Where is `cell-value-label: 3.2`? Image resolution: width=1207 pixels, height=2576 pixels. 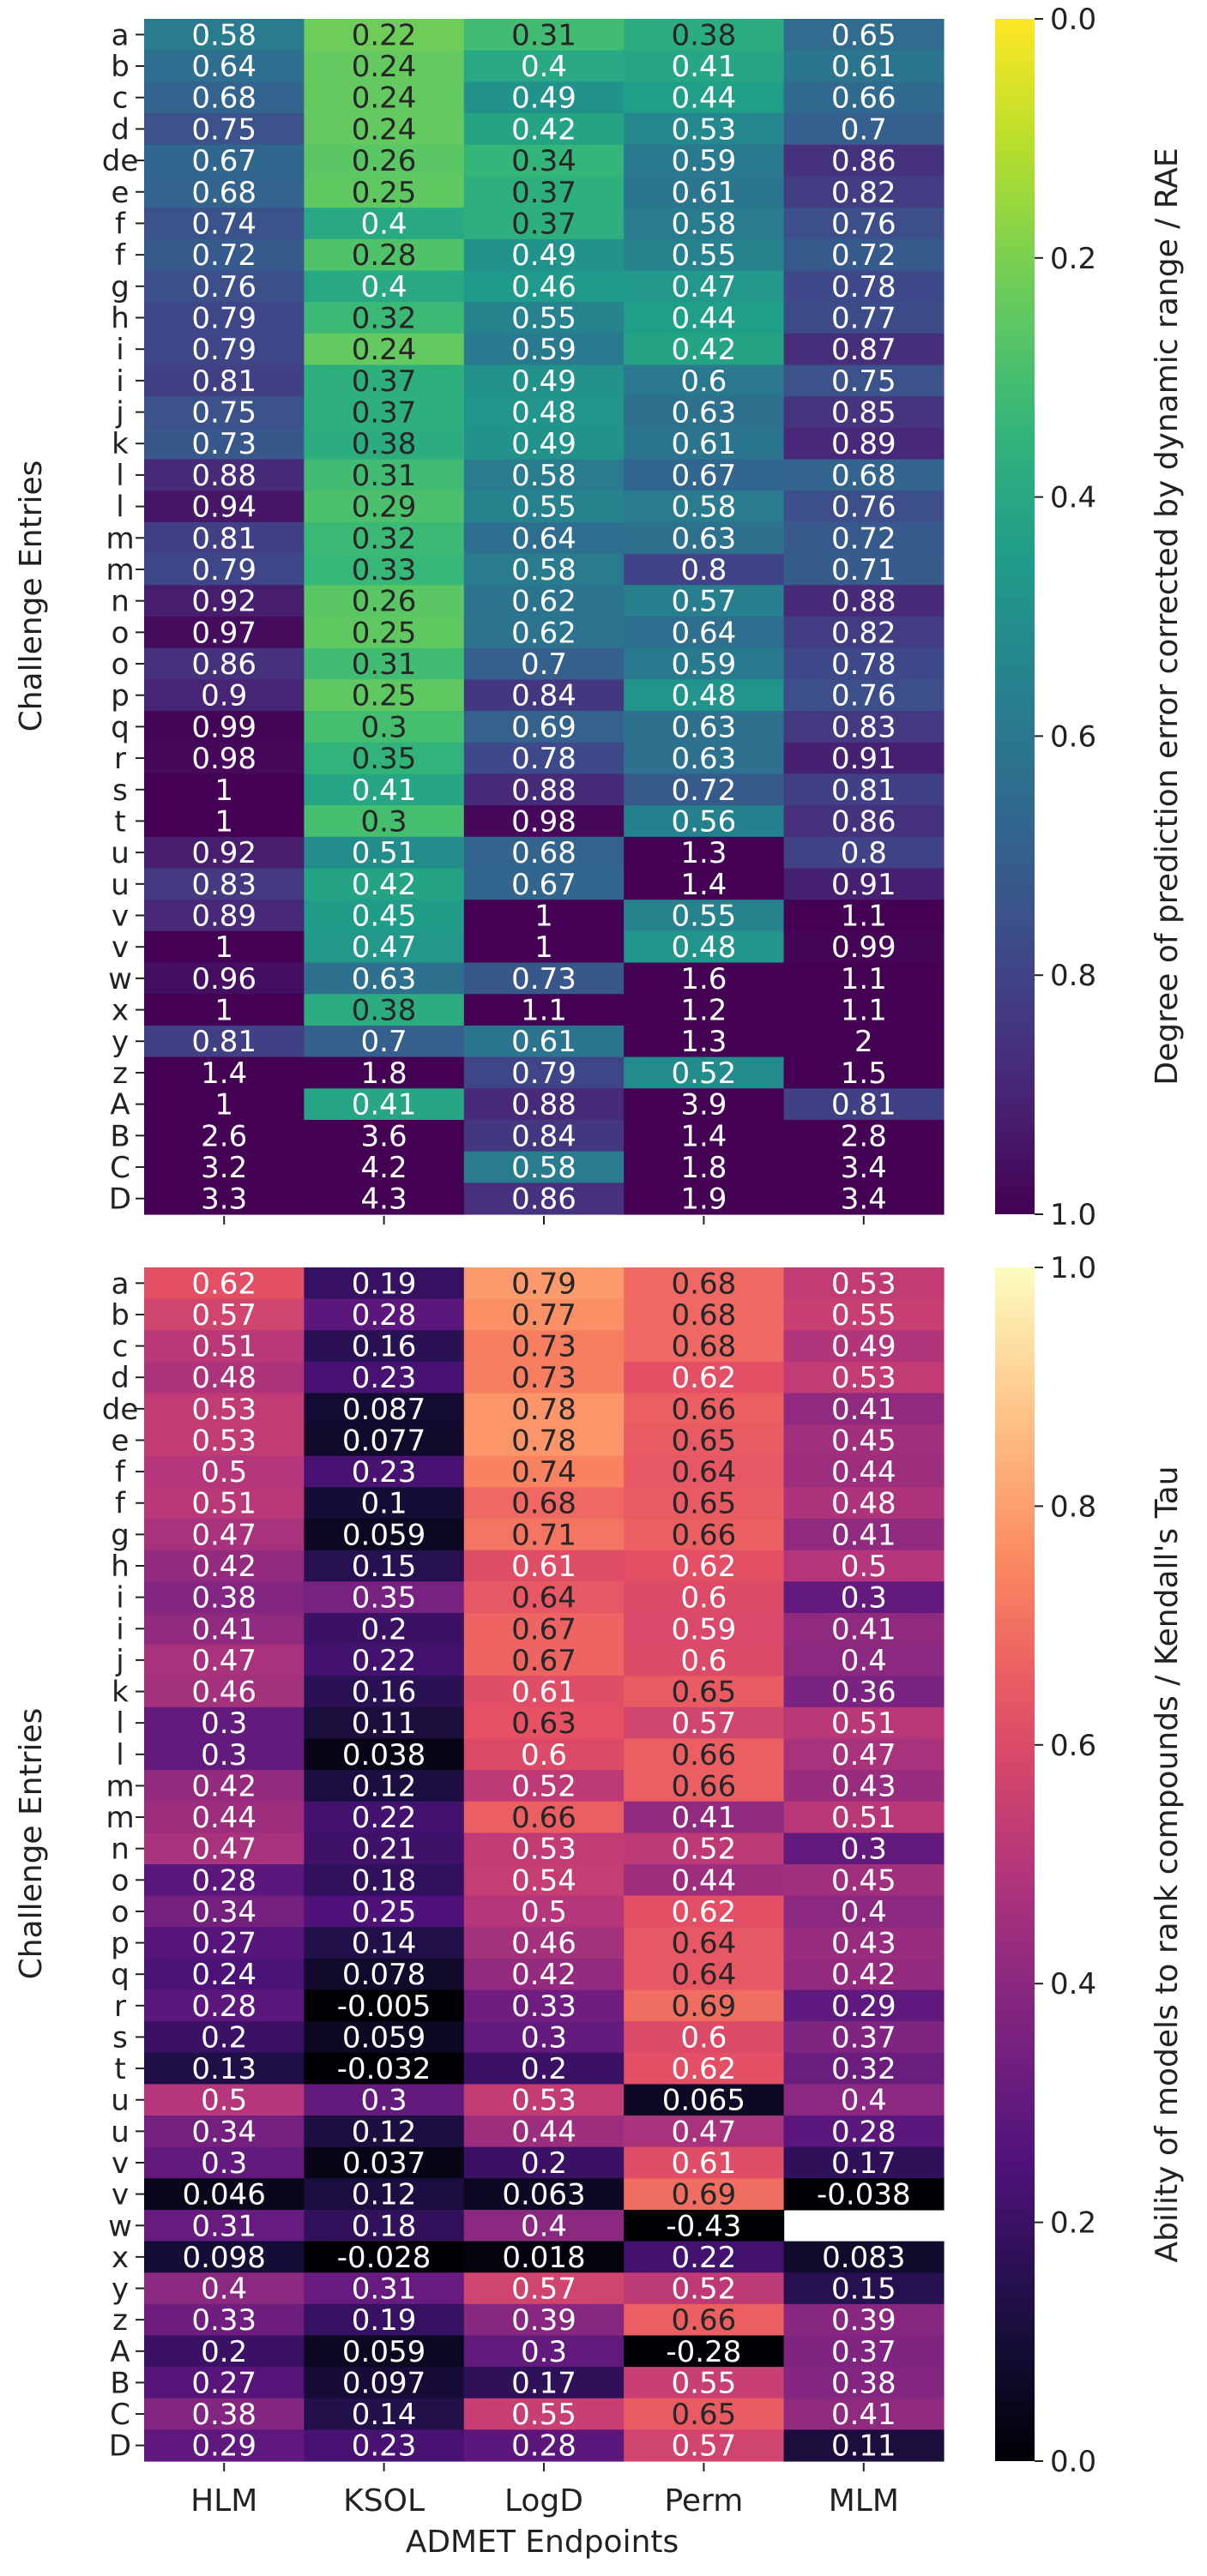 cell-value-label: 3.2 is located at coordinates (224, 1168).